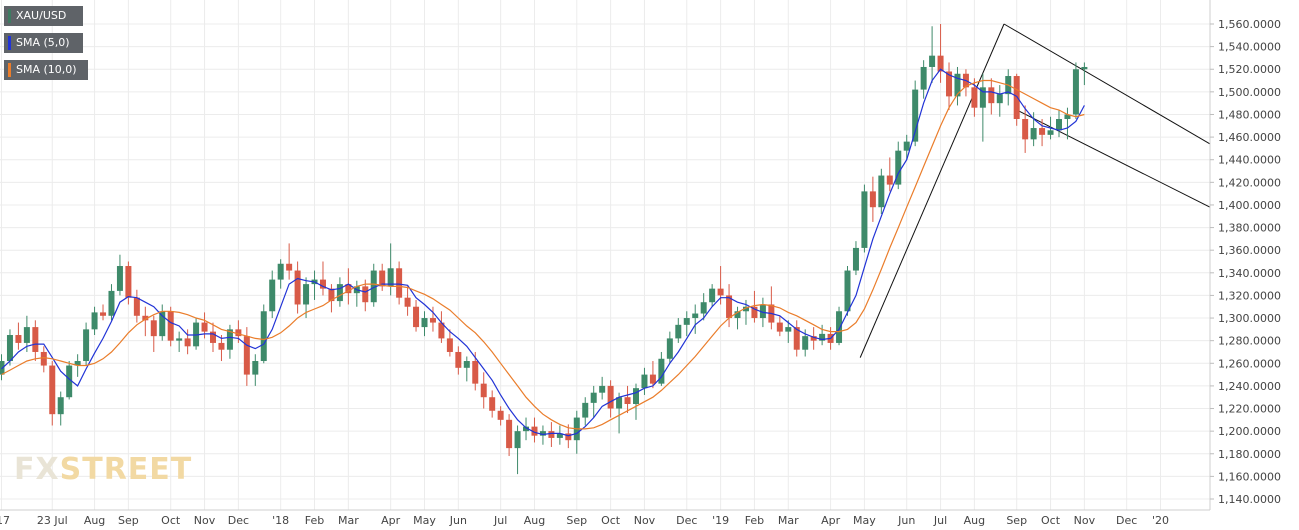  What do you see at coordinates (1249, 47) in the screenshot?
I see `y-tick-label: 1,540.0000` at bounding box center [1249, 47].